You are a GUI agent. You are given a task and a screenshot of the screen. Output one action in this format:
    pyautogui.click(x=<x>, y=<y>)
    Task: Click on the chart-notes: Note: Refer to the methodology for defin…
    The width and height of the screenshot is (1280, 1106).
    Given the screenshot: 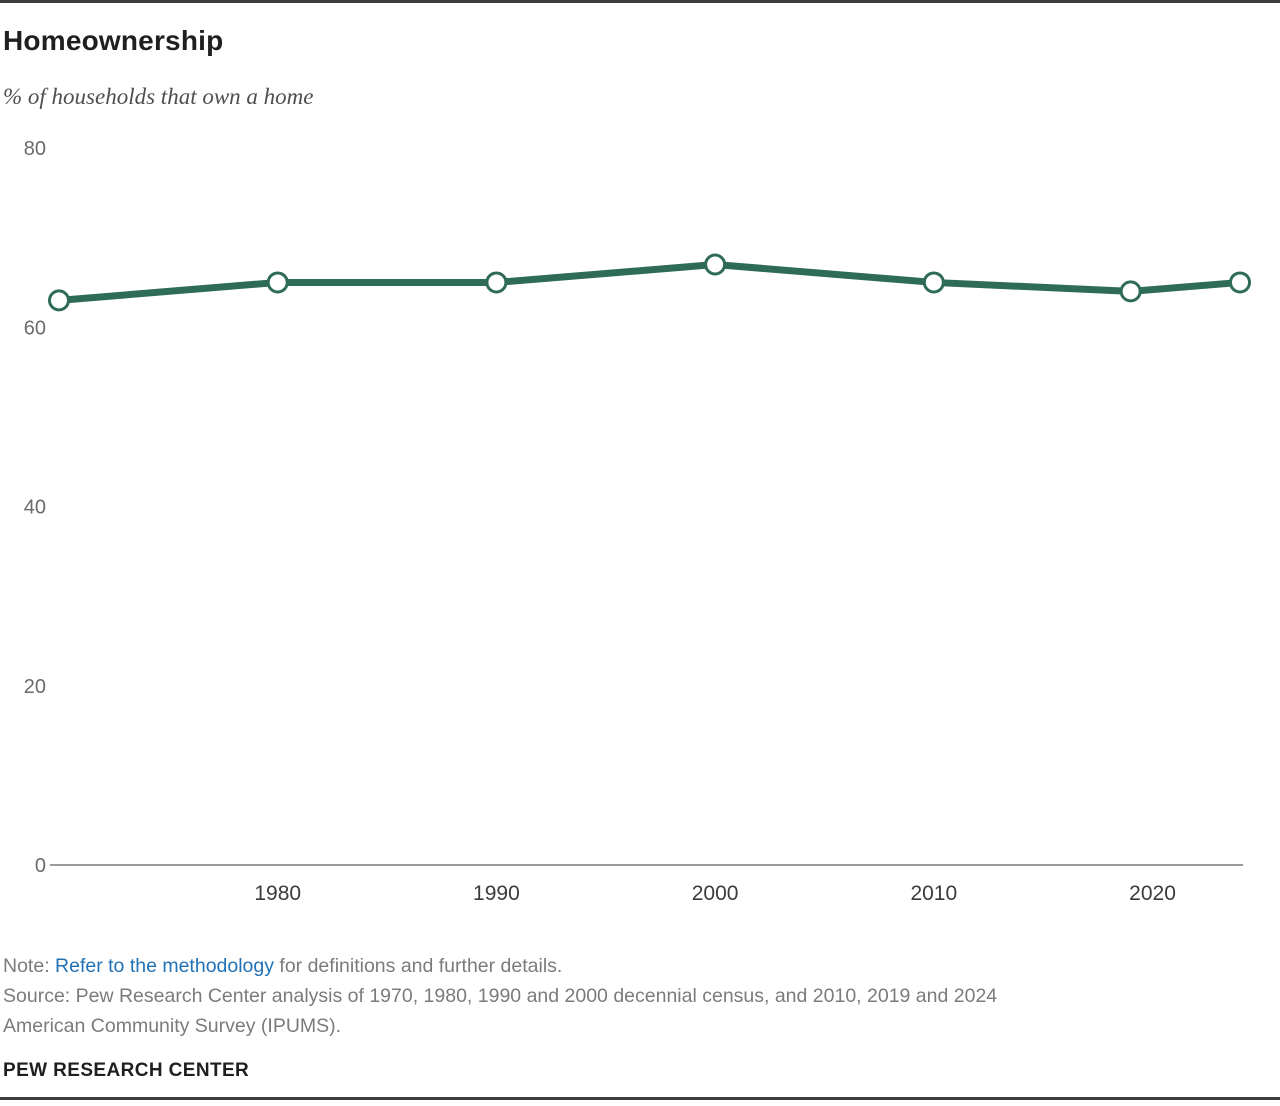 What is the action you would take?
    pyautogui.click(x=543, y=996)
    